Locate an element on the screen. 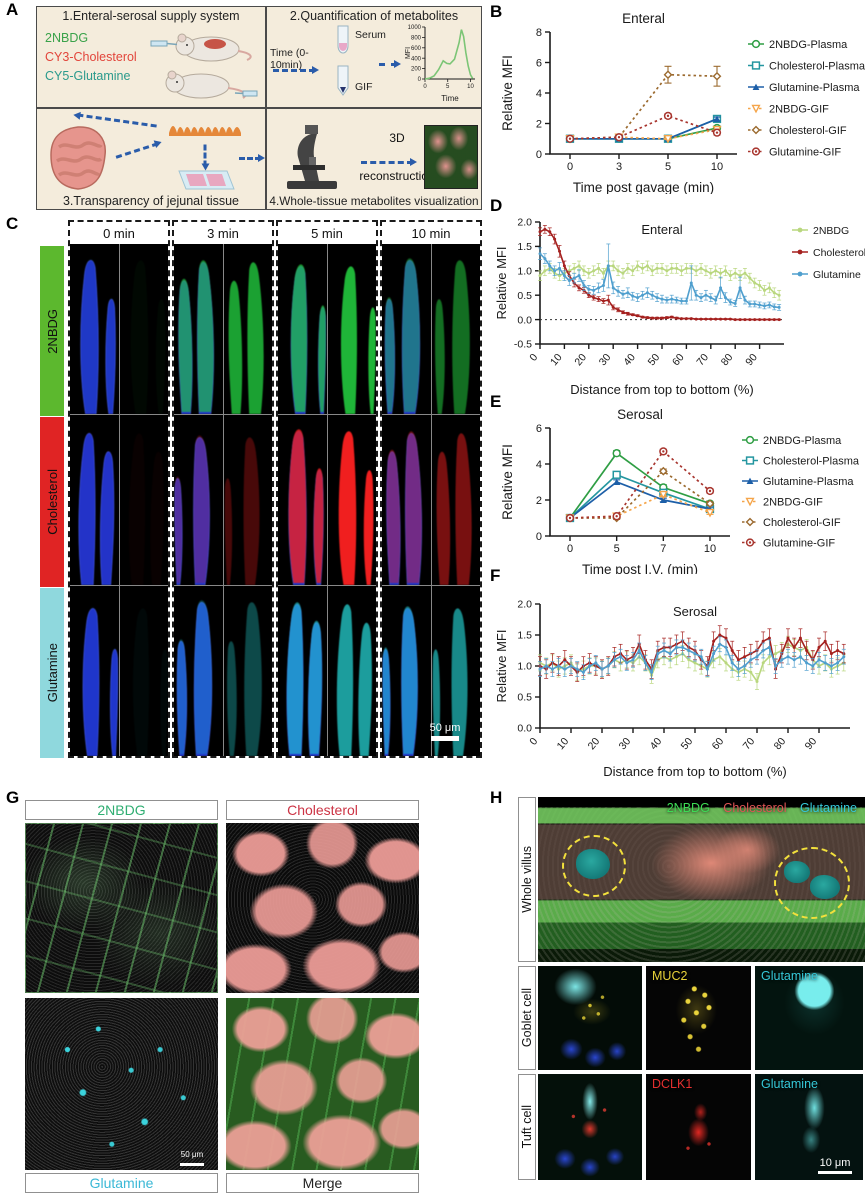  svg-text: 2NBDG is located at coordinates (831, 231).